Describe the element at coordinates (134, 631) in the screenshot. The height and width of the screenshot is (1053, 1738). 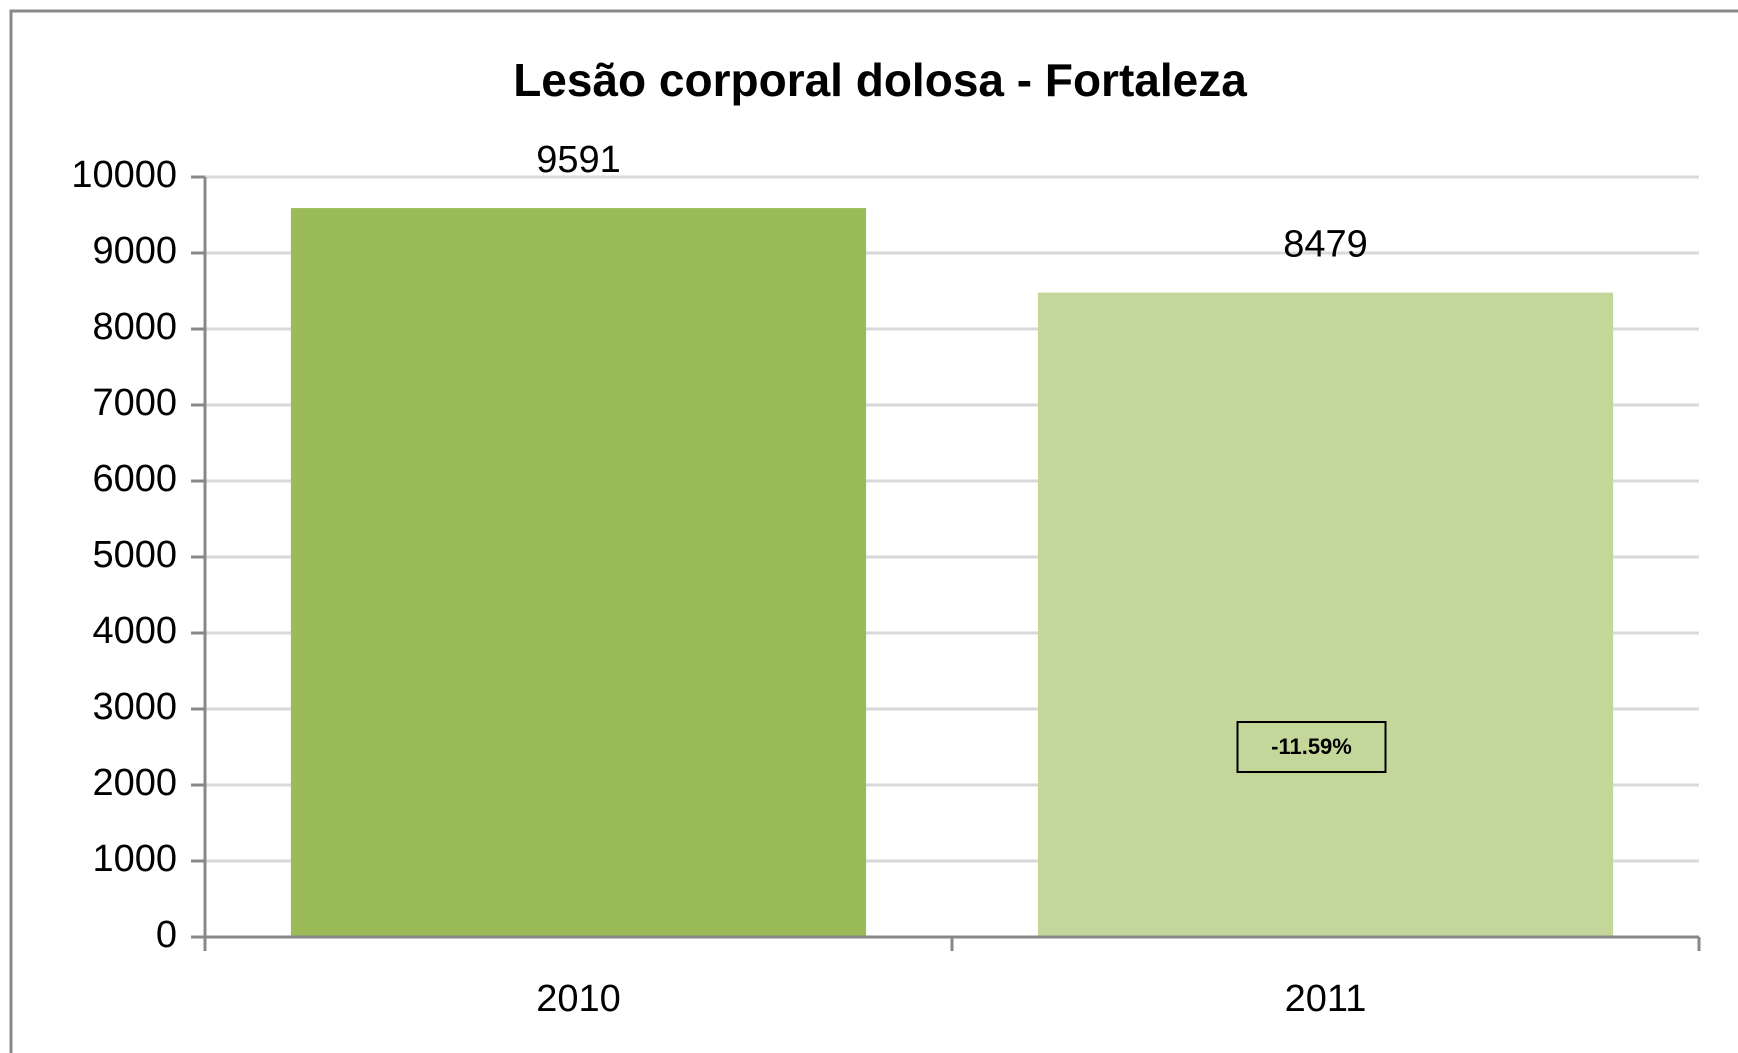
I see `y-tick-label: 4000` at that location.